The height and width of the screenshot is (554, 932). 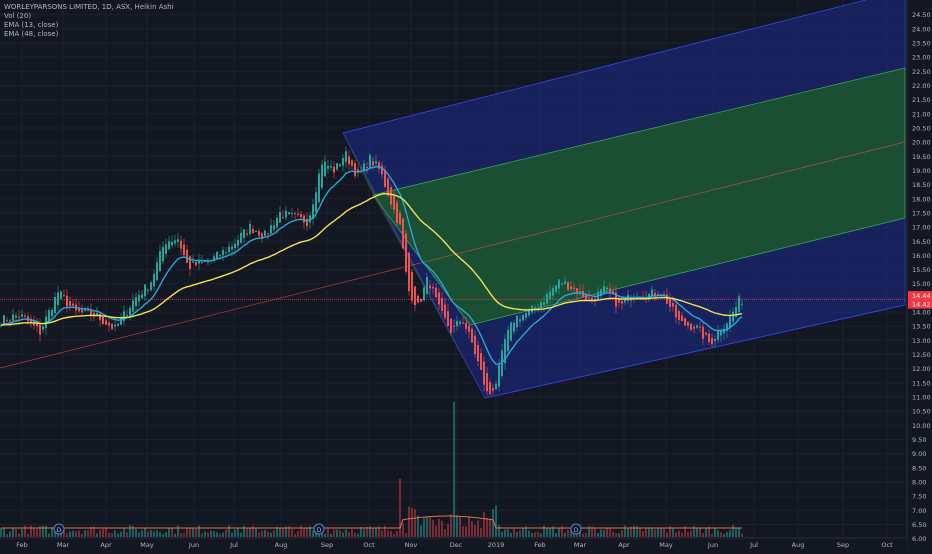 What do you see at coordinates (798, 545) in the screenshot?
I see `time-tick-label: Aug` at bounding box center [798, 545].